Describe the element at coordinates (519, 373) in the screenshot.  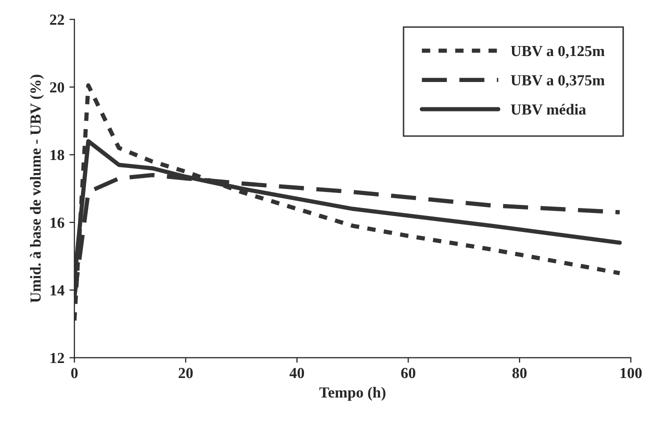
I see `x-tick-label: 80` at that location.